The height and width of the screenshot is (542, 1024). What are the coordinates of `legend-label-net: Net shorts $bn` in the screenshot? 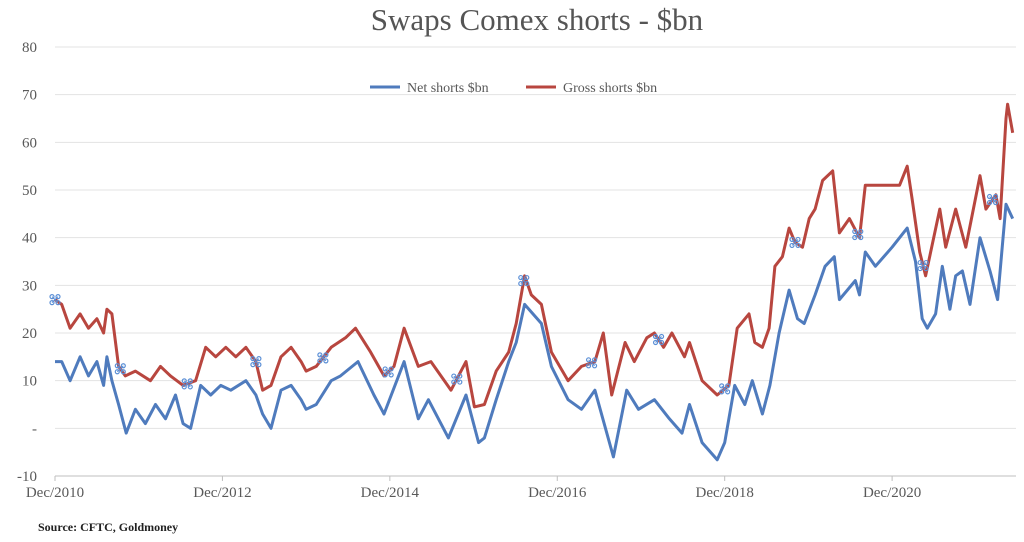 It's located at (448, 88).